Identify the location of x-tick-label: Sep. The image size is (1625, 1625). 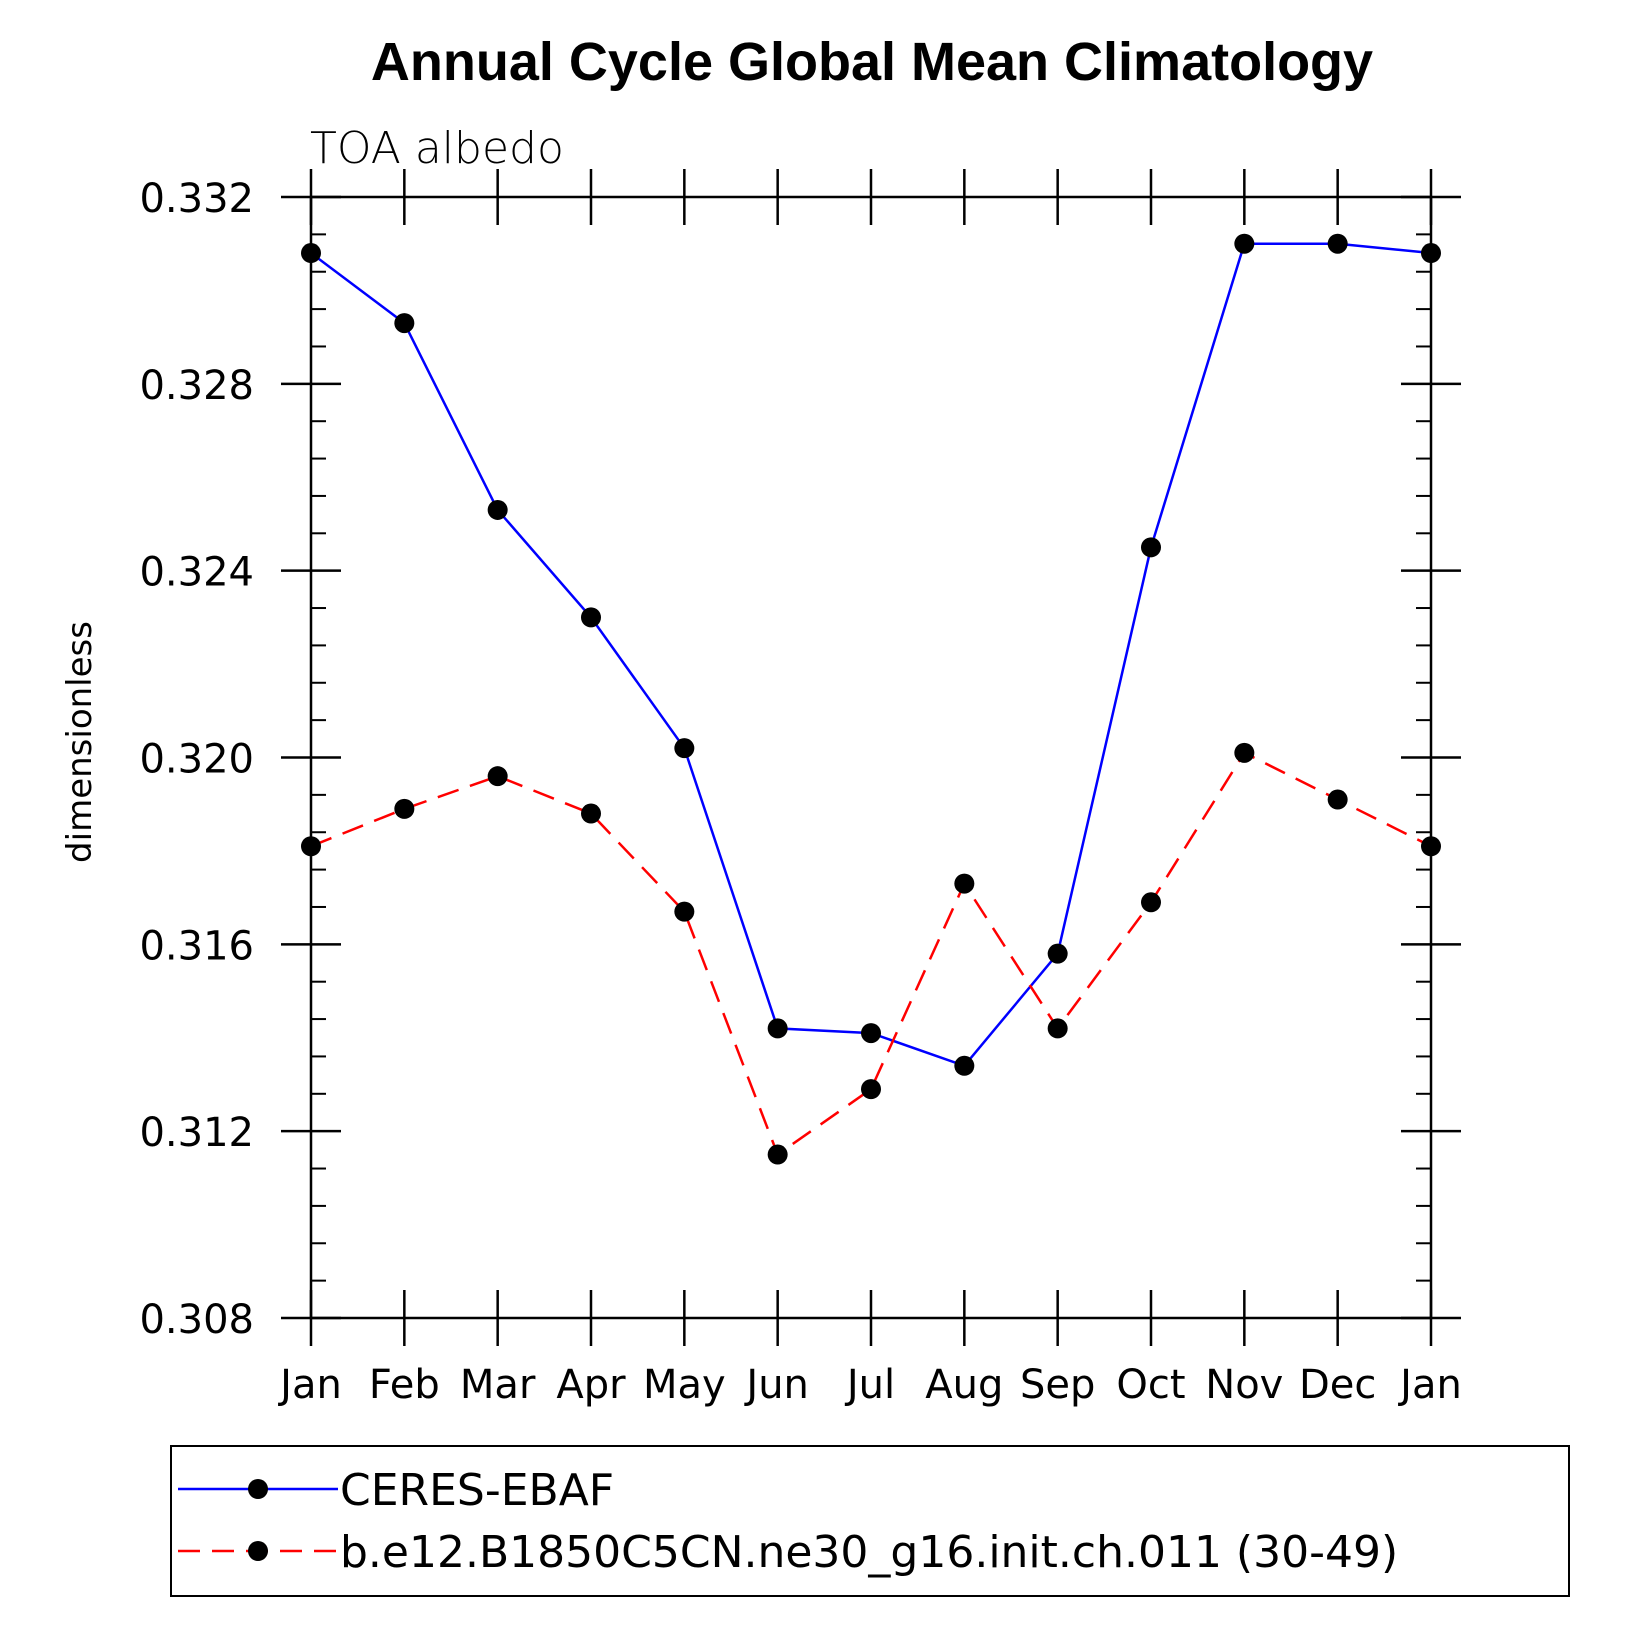
(1057, 1385).